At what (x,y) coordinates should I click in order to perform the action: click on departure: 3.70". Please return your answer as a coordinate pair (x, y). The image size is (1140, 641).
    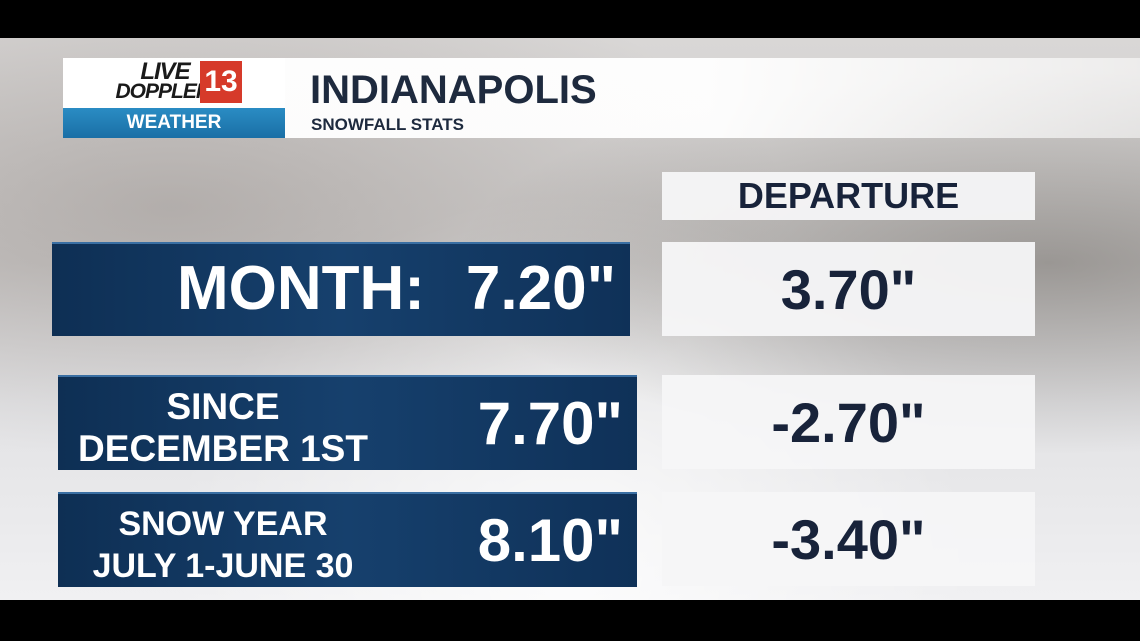
    Looking at the image, I should click on (848, 289).